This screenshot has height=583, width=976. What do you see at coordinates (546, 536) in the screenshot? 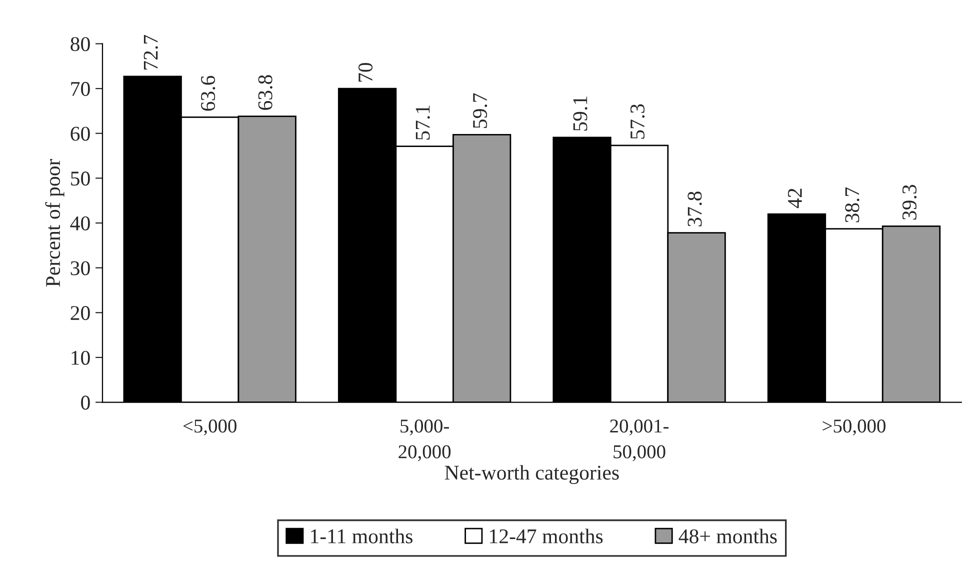
I see `legend-label: 12-47 months` at bounding box center [546, 536].